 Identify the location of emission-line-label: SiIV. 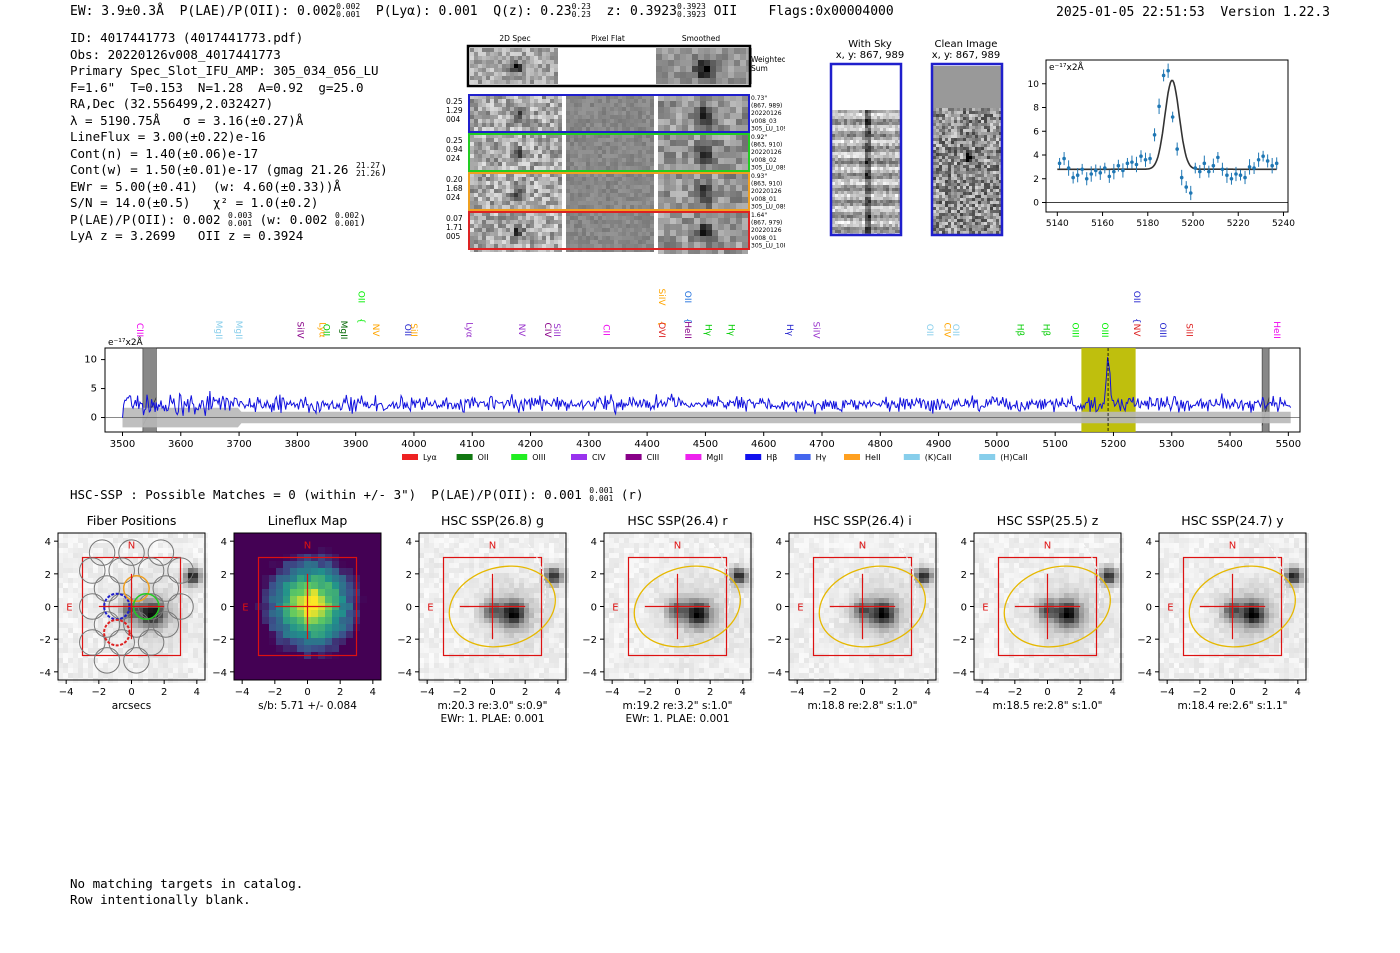
(815, 330).